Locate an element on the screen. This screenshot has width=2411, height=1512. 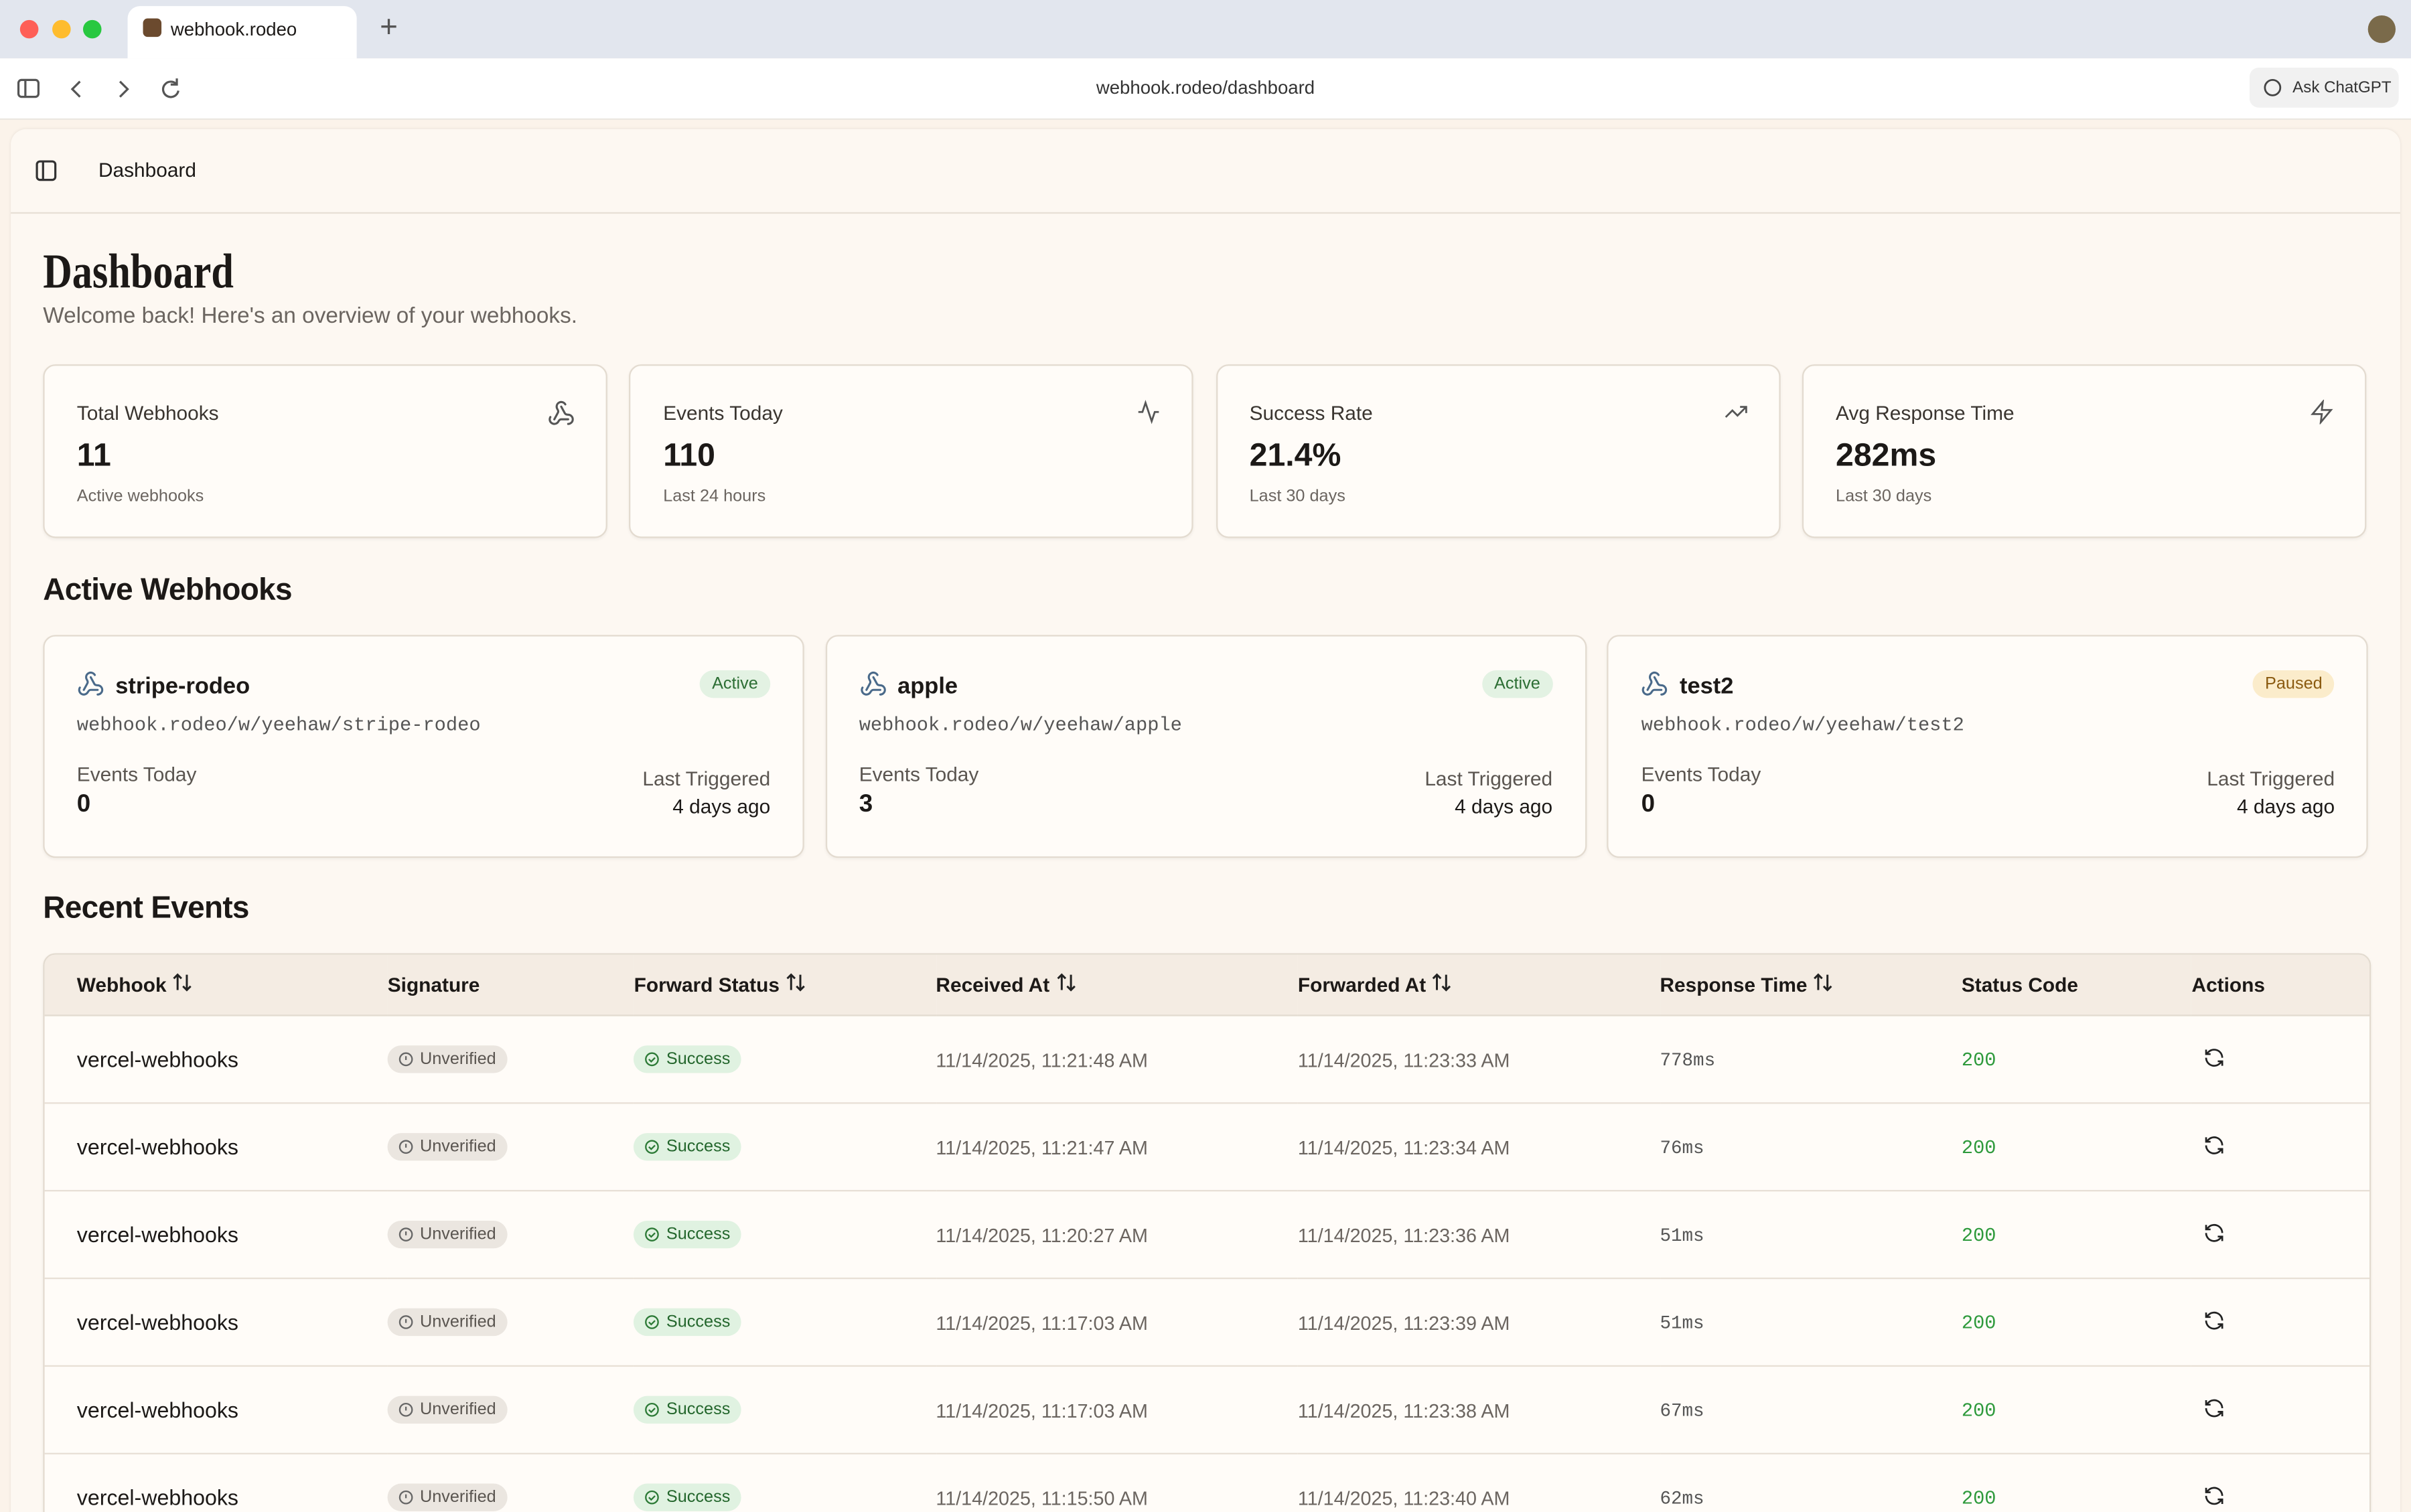
status-badge: Paused is located at coordinates (2293, 684).